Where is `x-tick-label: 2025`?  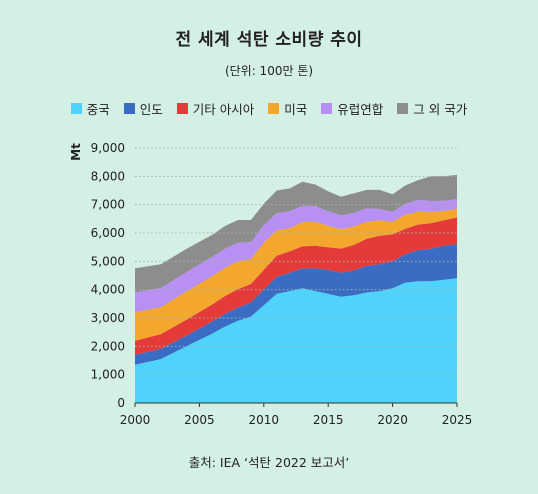
x-tick-label: 2025 is located at coordinates (457, 420).